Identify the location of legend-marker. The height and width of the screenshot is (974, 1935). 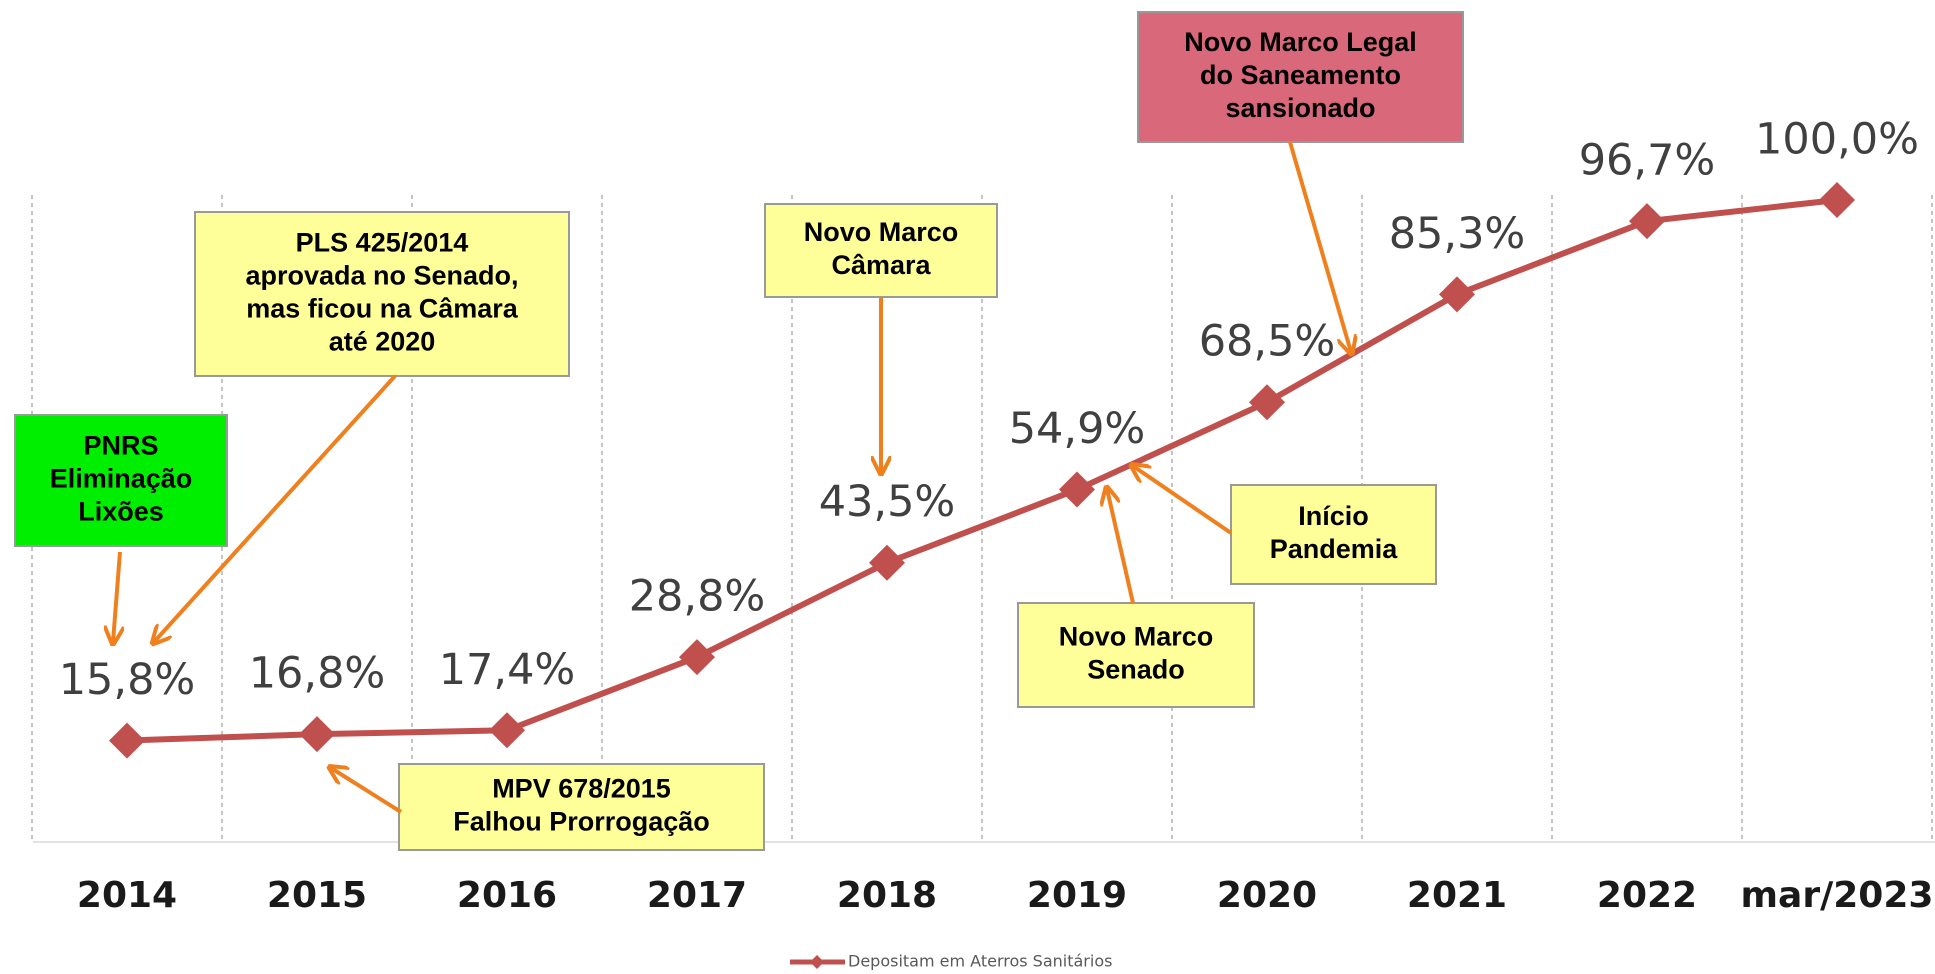
(817, 962).